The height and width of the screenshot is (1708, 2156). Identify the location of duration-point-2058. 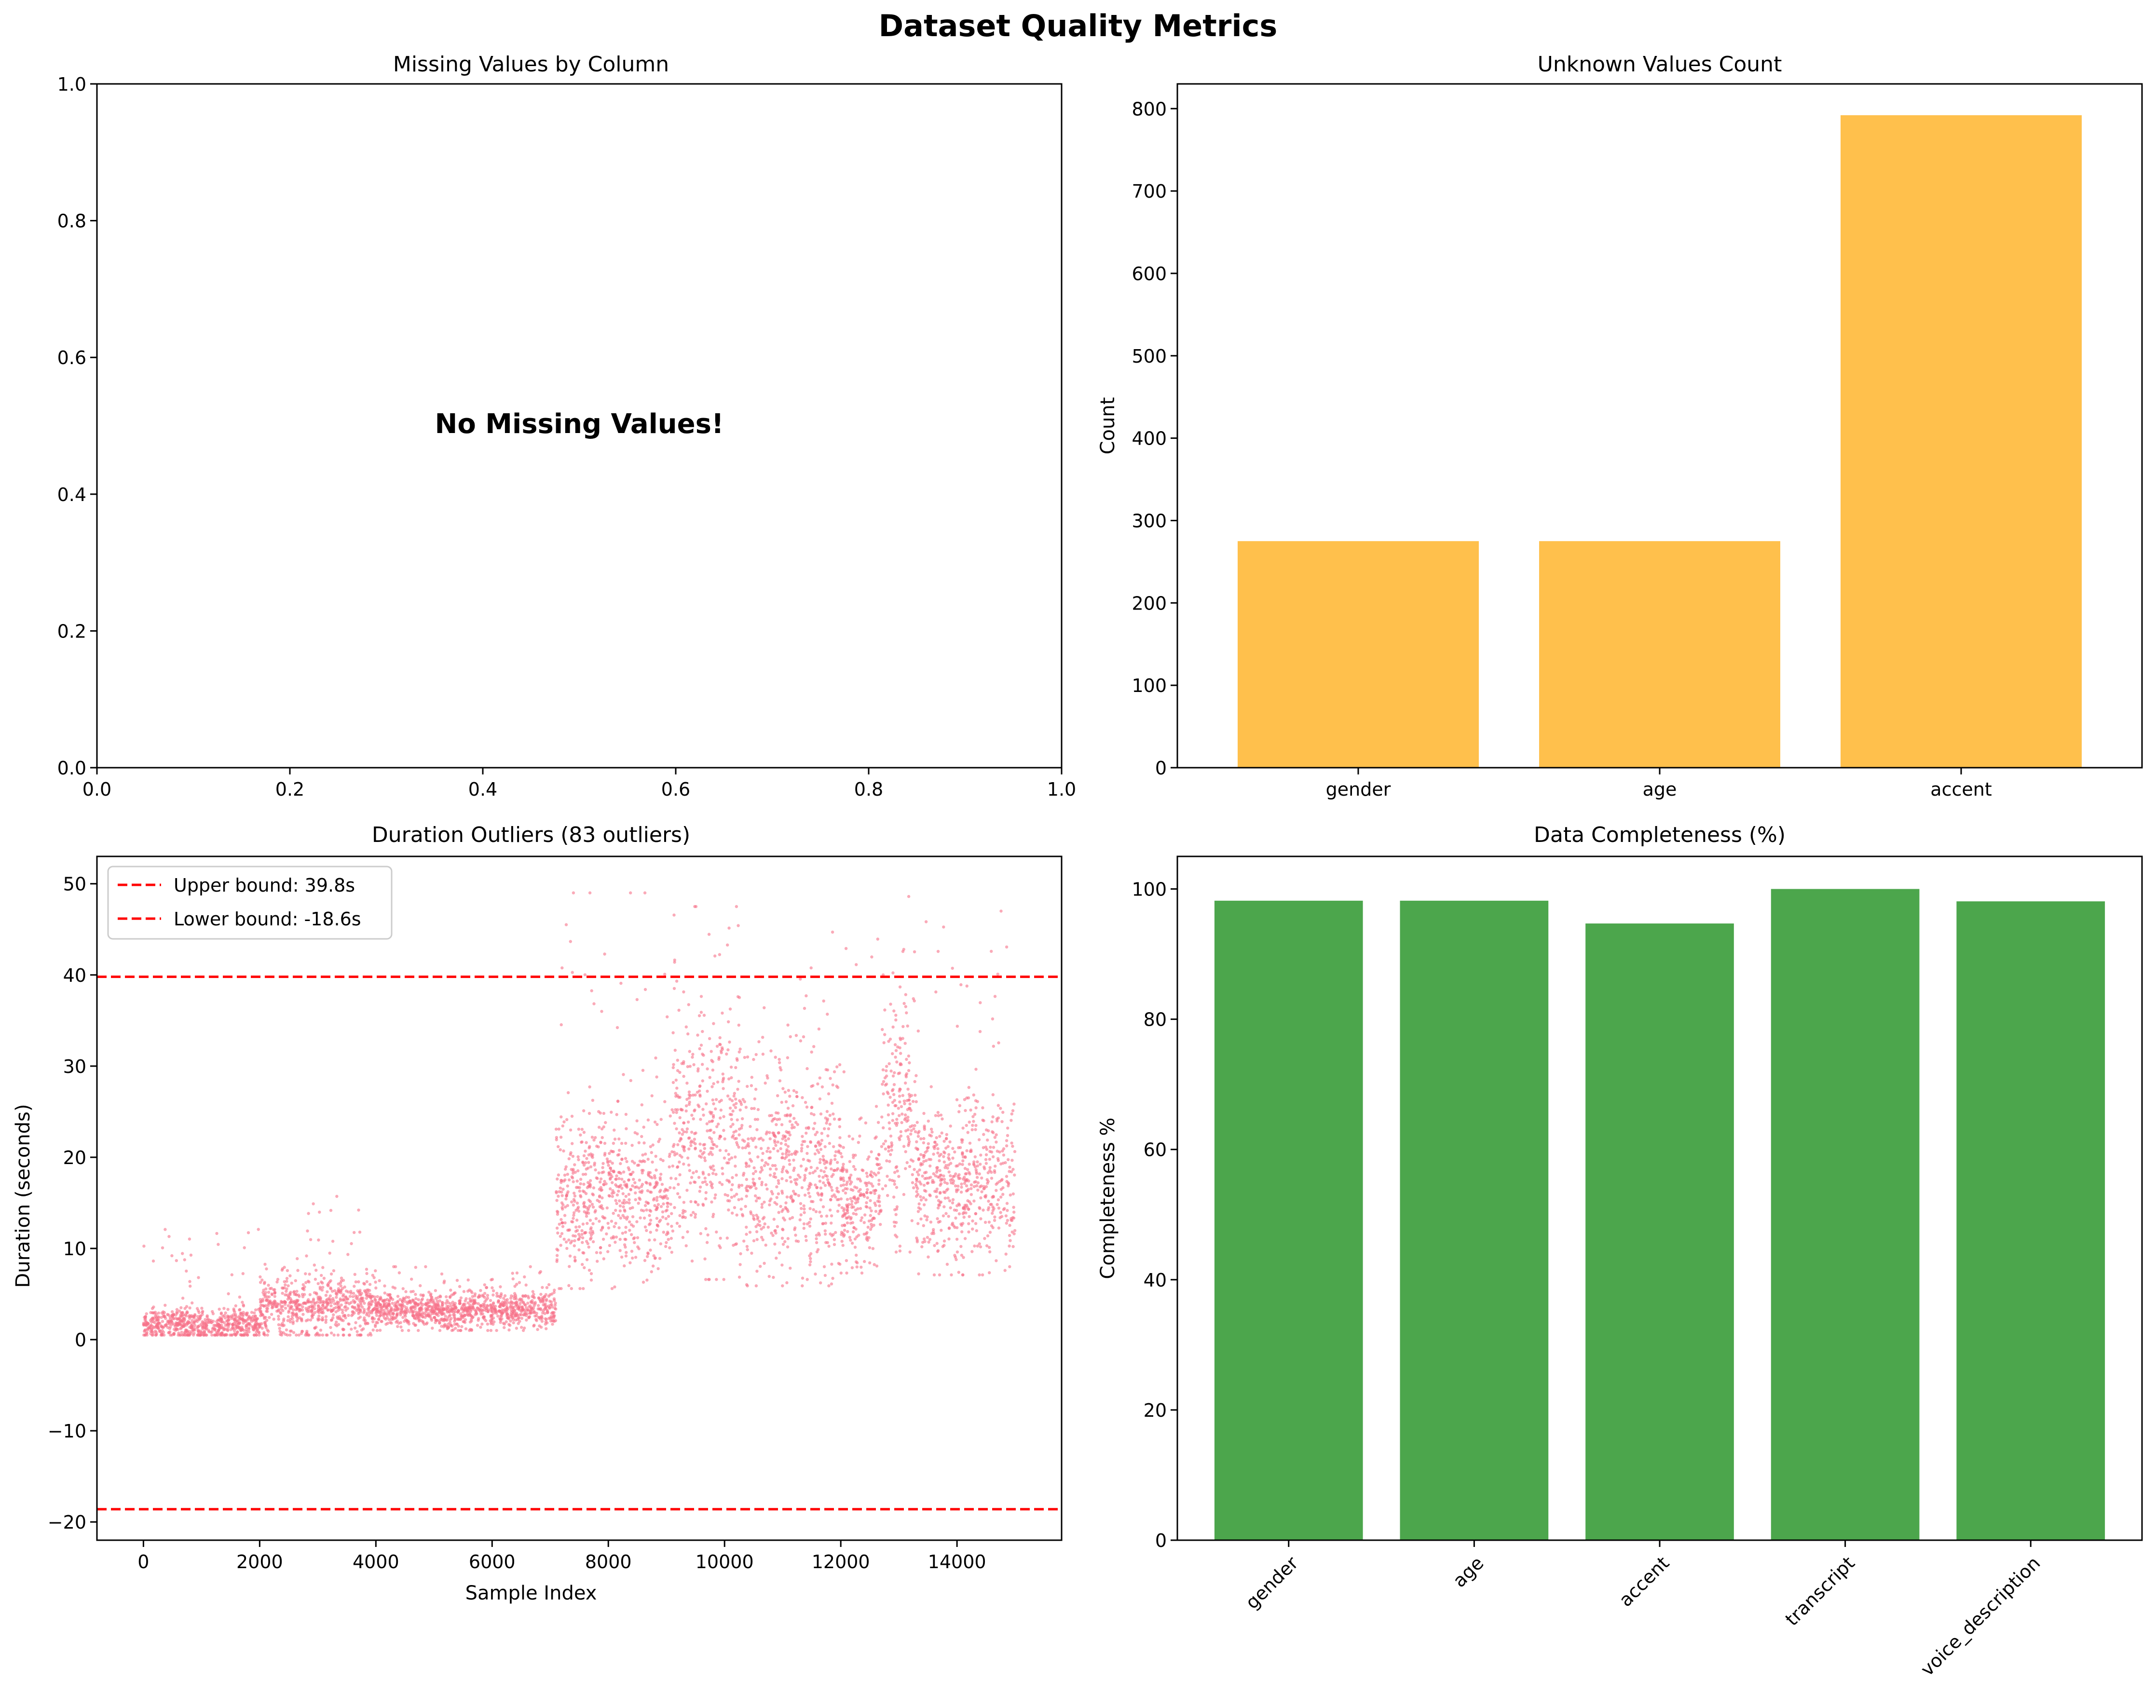
(450, 1322).